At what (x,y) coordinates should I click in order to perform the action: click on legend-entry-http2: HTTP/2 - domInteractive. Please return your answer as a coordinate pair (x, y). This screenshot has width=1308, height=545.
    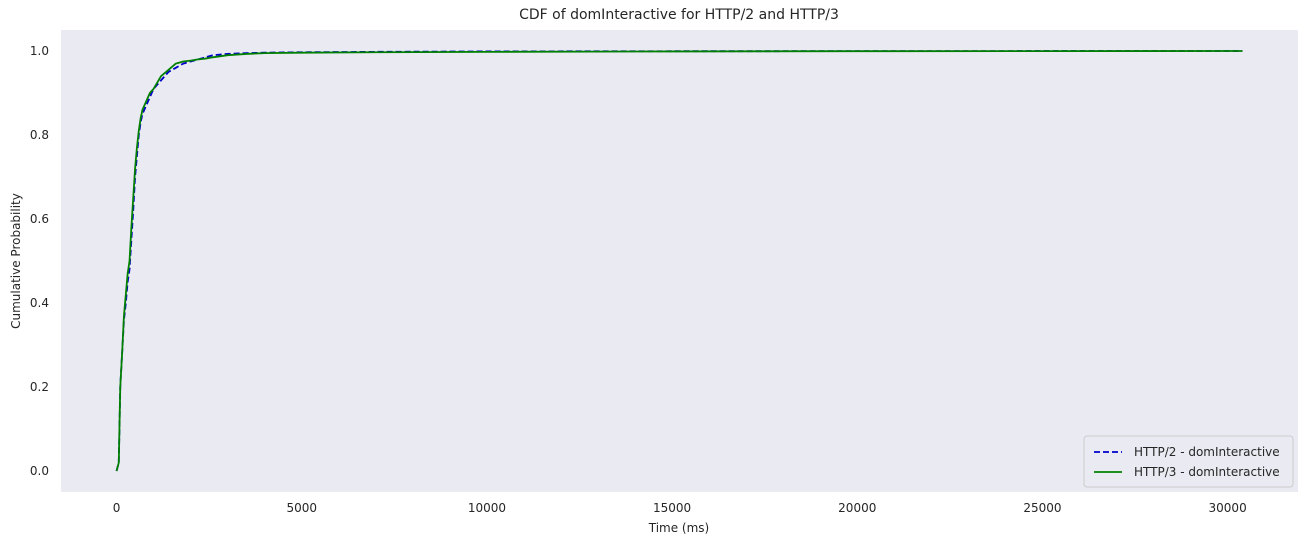
    Looking at the image, I should click on (1207, 452).